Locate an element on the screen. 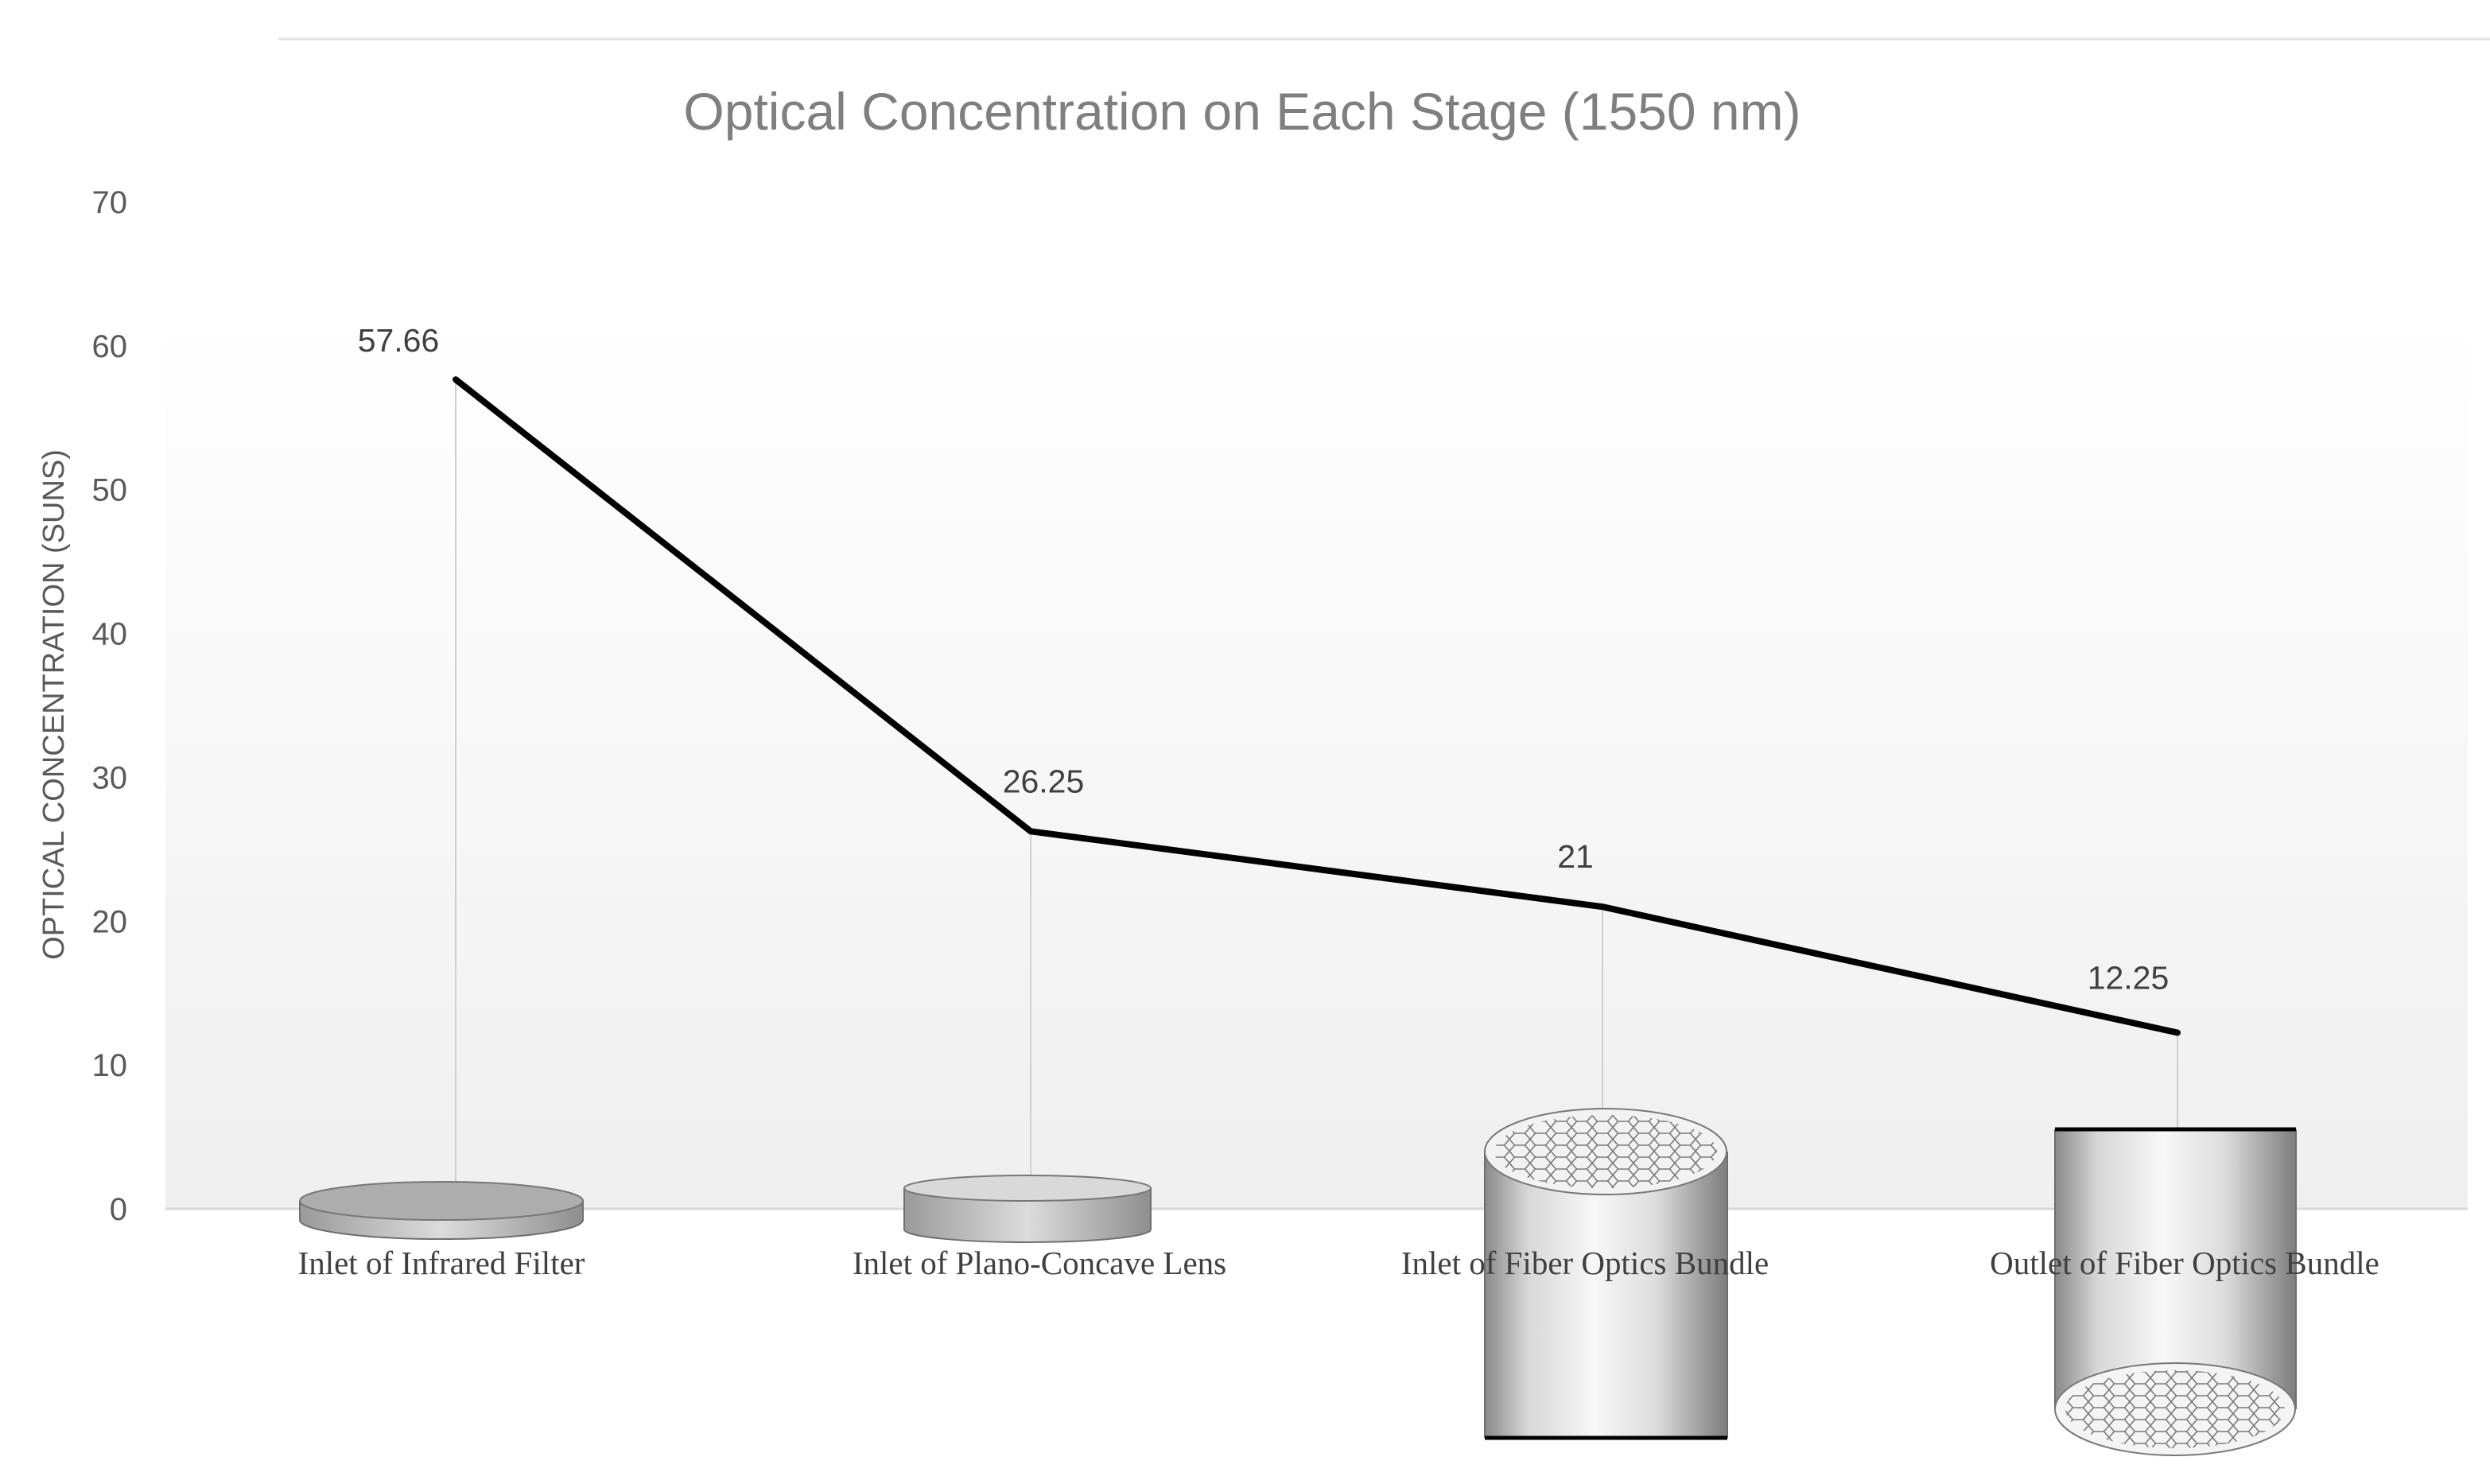 This screenshot has width=2490, height=1484. y-tick-label: 30 is located at coordinates (110, 777).